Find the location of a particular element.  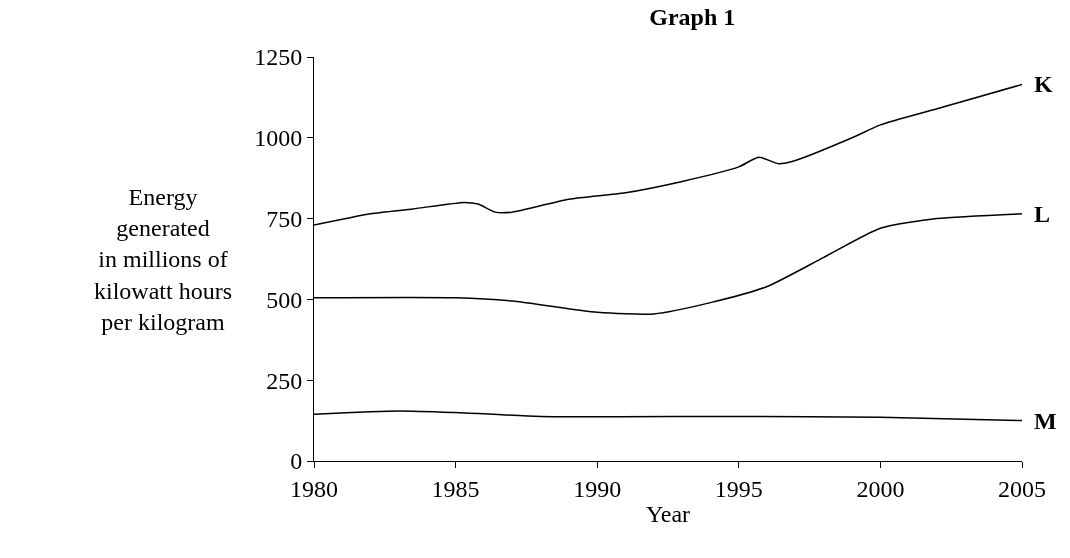

series-label: M is located at coordinates (1045, 421).